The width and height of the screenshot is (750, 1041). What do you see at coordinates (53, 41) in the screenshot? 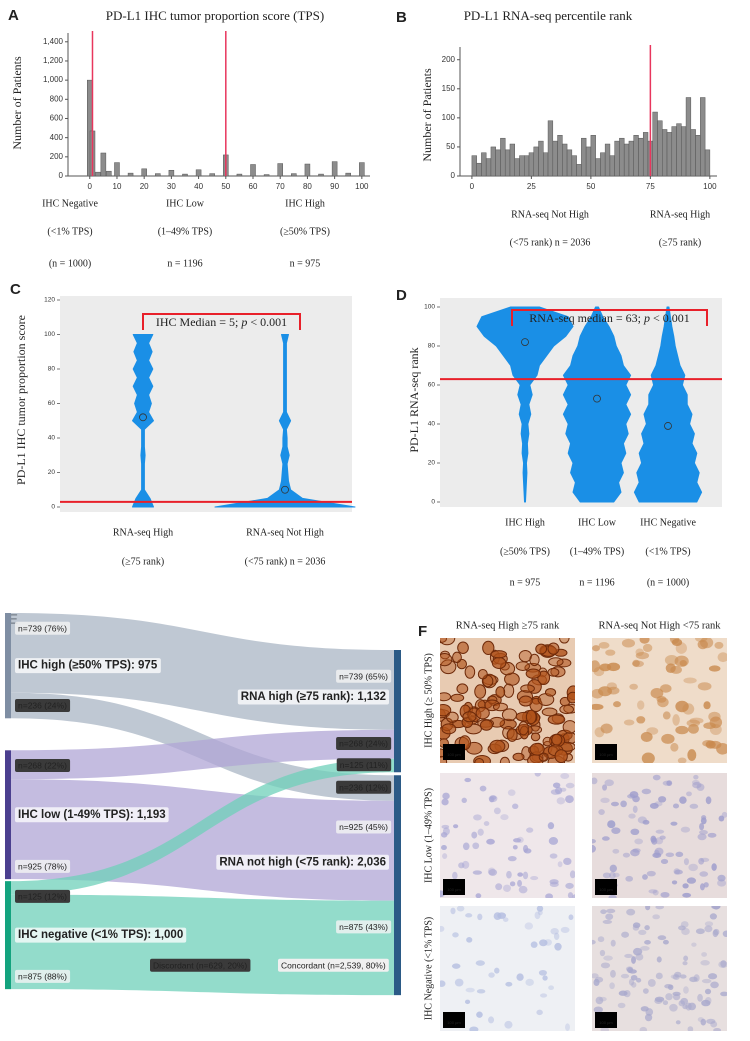
I see `y-tick-label: 1,400` at bounding box center [53, 41].